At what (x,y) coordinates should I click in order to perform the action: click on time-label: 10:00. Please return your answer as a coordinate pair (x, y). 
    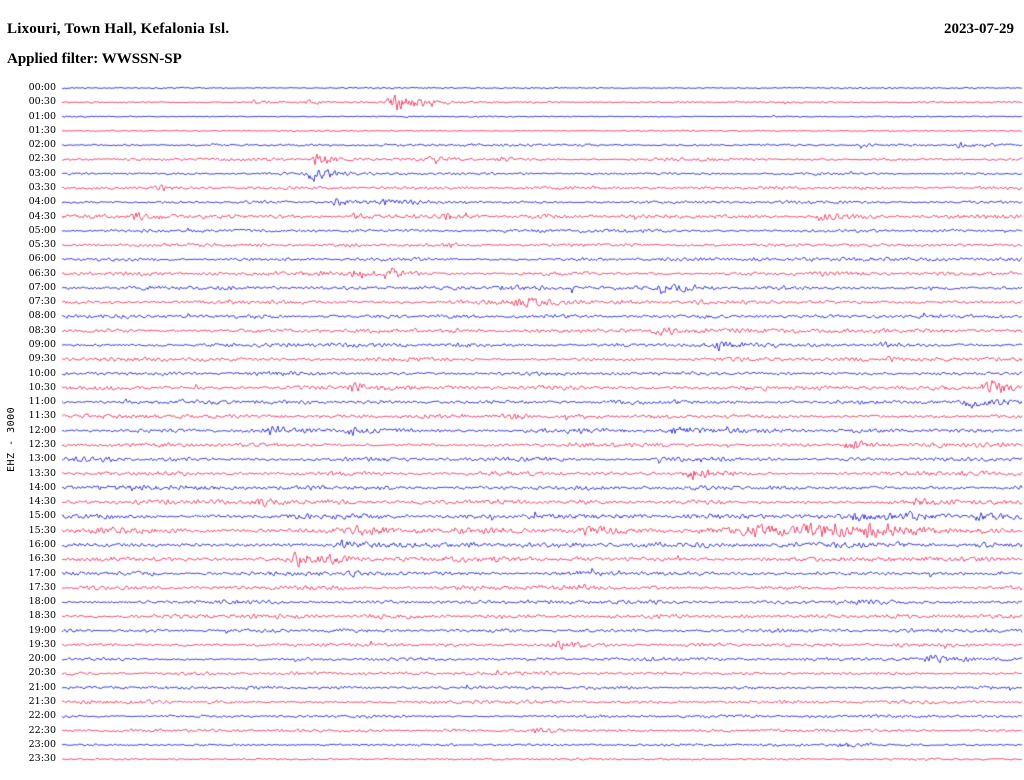
    Looking at the image, I should click on (42, 373).